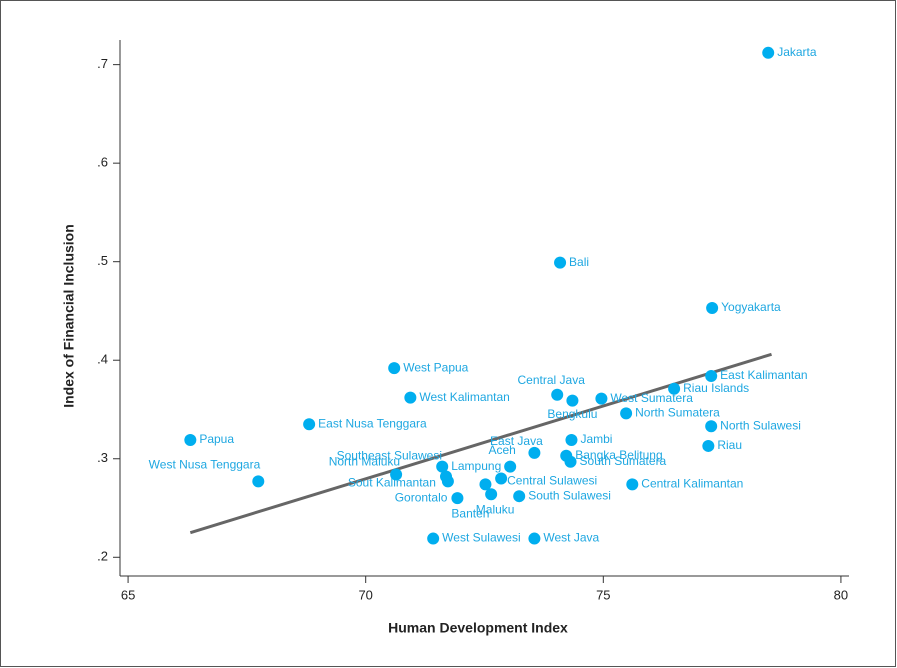  I want to click on point-label: Papua, so click(216, 439).